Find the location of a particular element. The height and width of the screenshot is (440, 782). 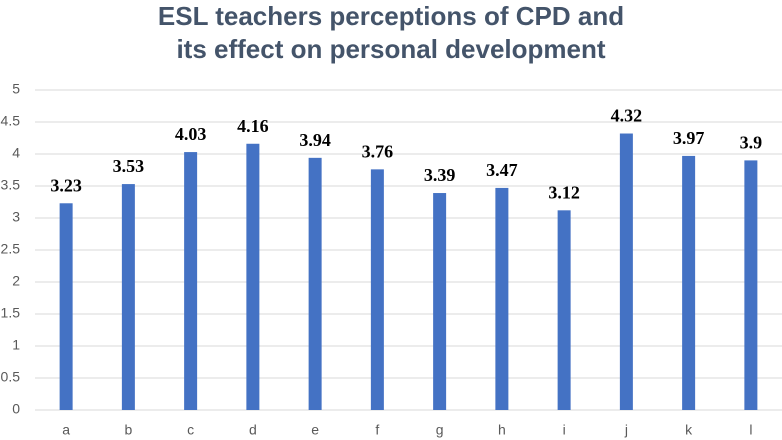

value-label: 3.47 is located at coordinates (502, 170).